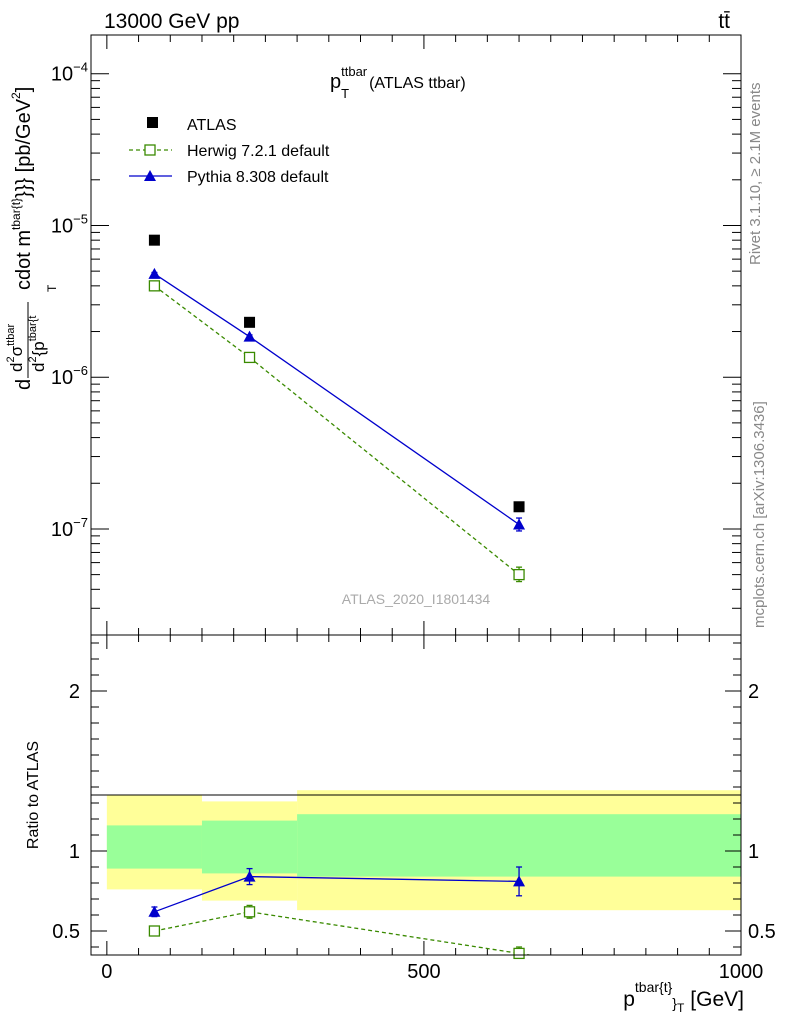 The width and height of the screenshot is (786, 1024). I want to click on legend-herwig-label: Herwig 7.2.1 default, so click(258, 151).